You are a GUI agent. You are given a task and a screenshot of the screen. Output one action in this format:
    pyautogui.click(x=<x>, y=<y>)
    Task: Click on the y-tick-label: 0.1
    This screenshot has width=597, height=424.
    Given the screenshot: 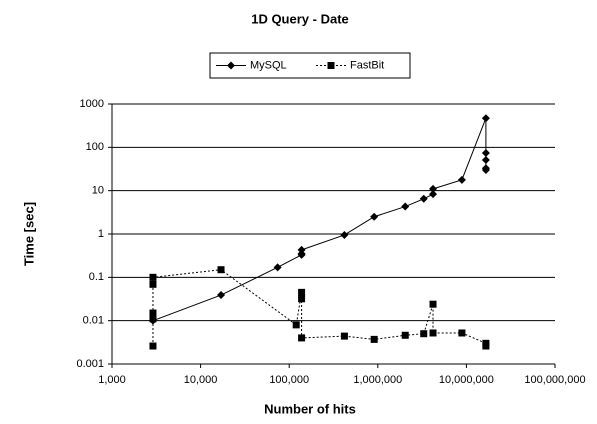 What is the action you would take?
    pyautogui.click(x=96, y=277)
    